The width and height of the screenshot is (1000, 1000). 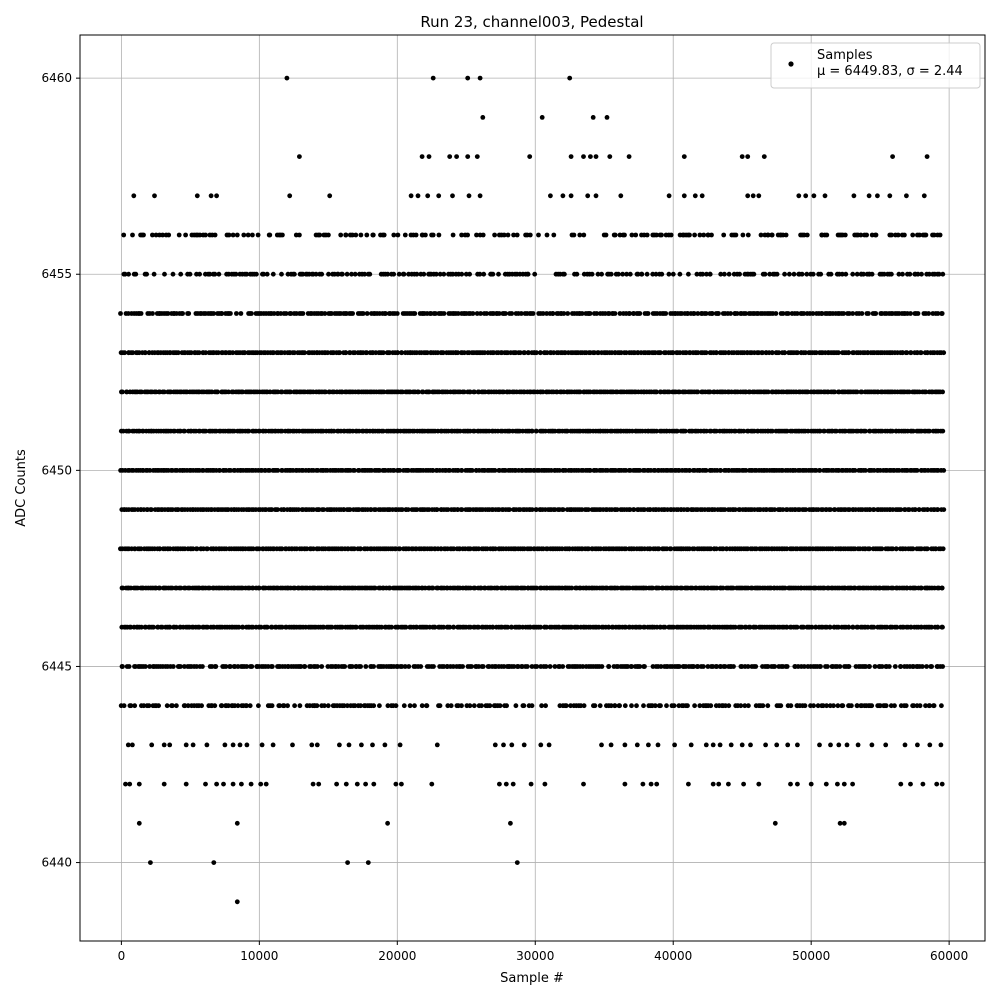 I want to click on y-axis-label: ADC Counts, so click(x=21, y=488).